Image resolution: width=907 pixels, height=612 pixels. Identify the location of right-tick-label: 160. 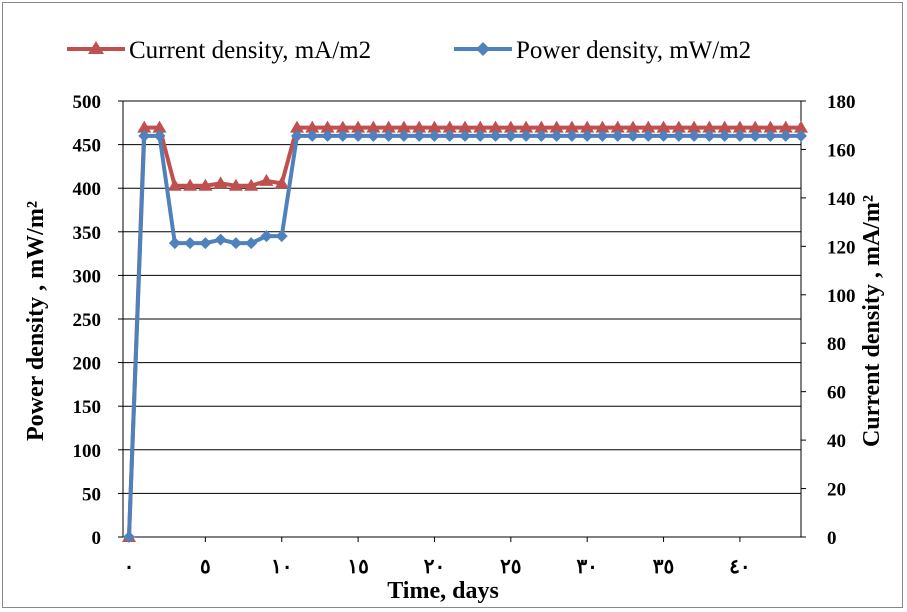
(841, 150).